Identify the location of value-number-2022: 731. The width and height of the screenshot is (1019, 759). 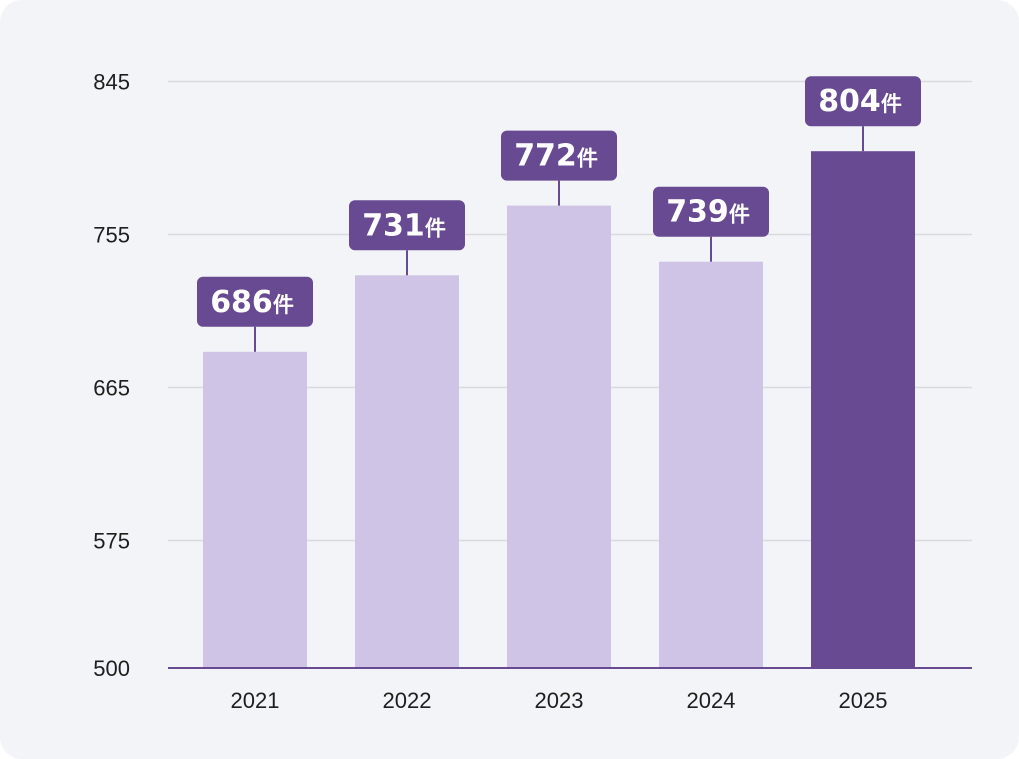
(393, 225).